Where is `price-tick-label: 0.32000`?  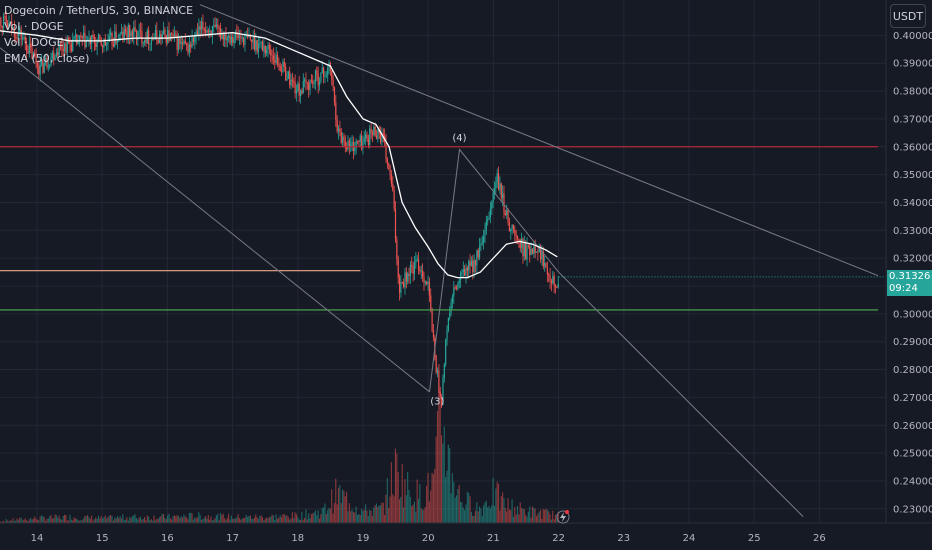 price-tick-label: 0.32000 is located at coordinates (912, 259).